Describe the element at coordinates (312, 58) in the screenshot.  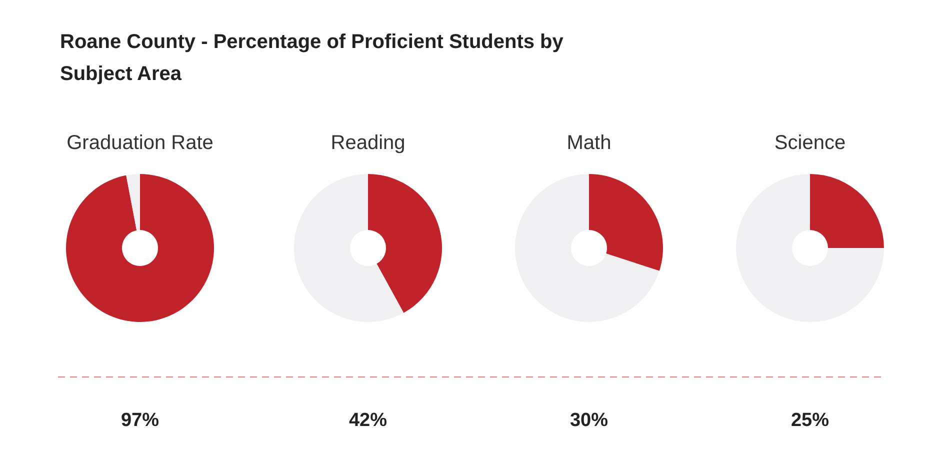
I see `text: Roane County - Percentage of Proficient Students by Subject Area` at that location.